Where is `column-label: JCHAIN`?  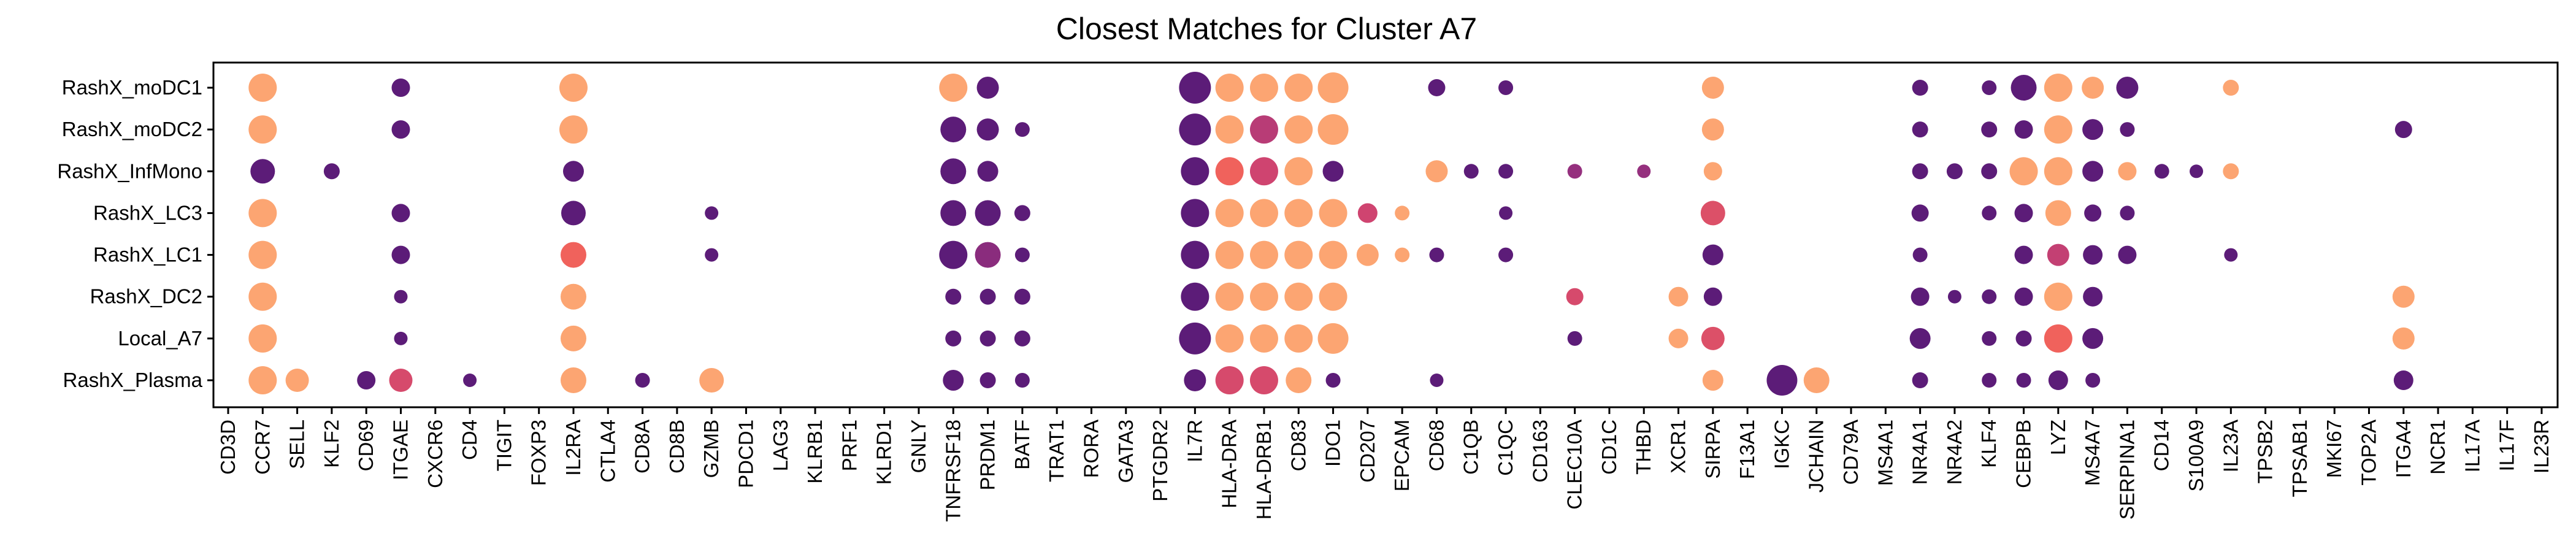
column-label: JCHAIN is located at coordinates (1816, 456).